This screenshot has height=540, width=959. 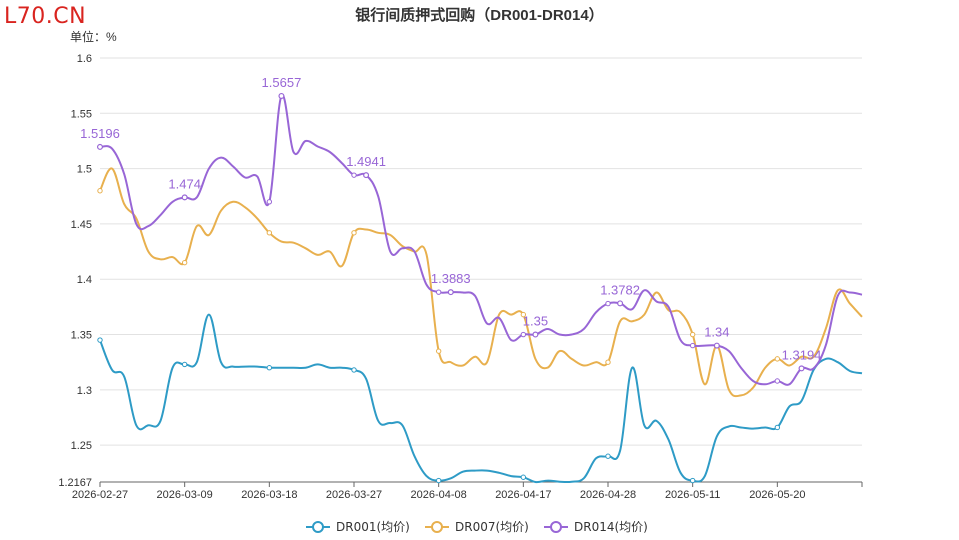 What do you see at coordinates (608, 495) in the screenshot?
I see `x-tick-label: 2026-04-28` at bounding box center [608, 495].